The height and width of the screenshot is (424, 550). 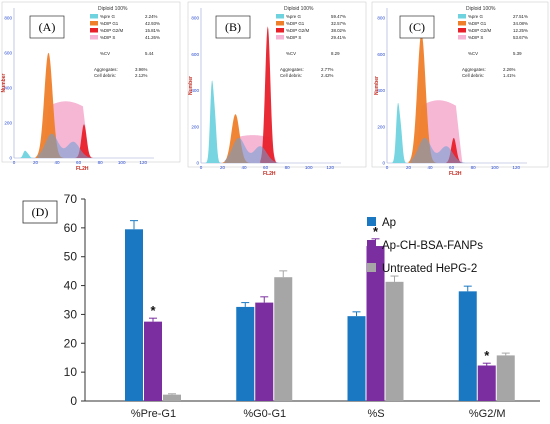 What do you see at coordinates (327, 69) in the screenshot?
I see `aggregates-value: 2.77%` at bounding box center [327, 69].